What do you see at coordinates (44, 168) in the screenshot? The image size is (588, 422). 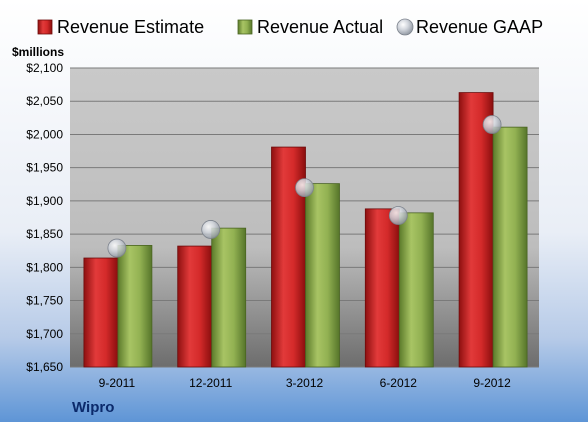 I see `y-tick-label: $1,950` at bounding box center [44, 168].